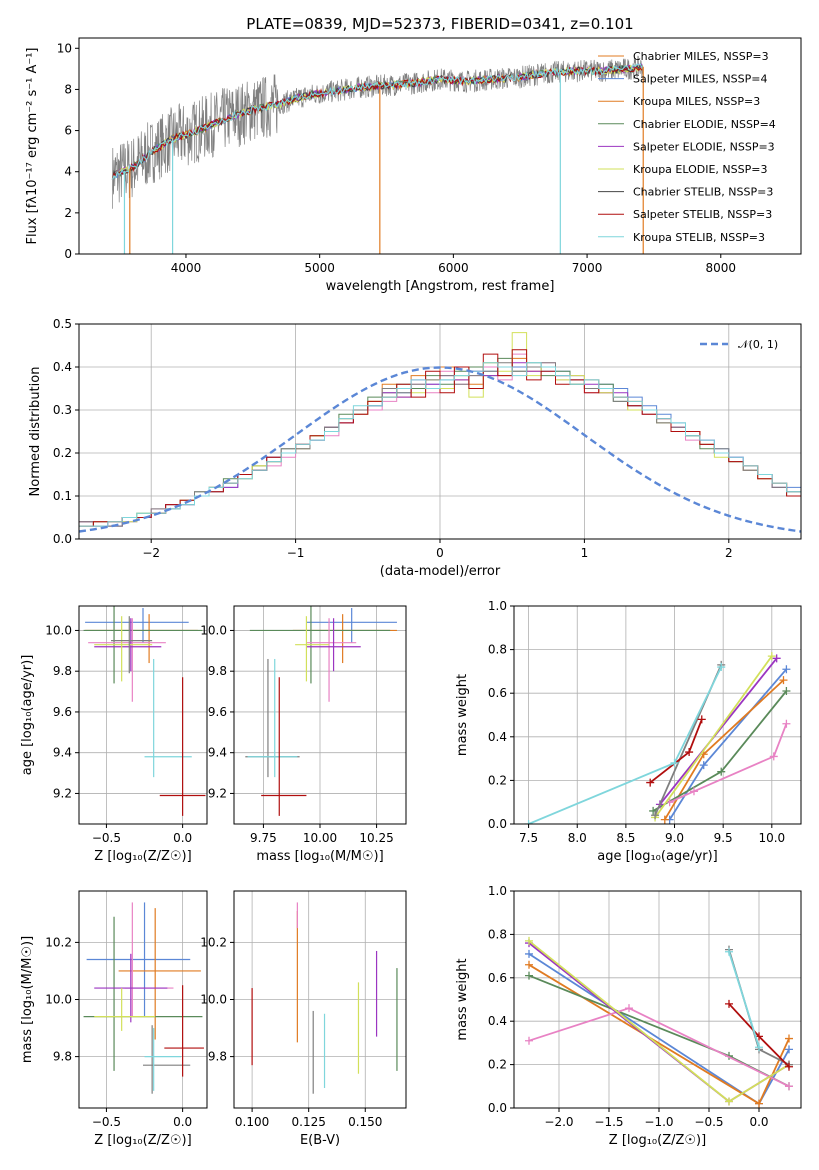 The height and width of the screenshot is (1170, 819). I want to click on residuals-ytick-label: 0.1, so click(62, 496).